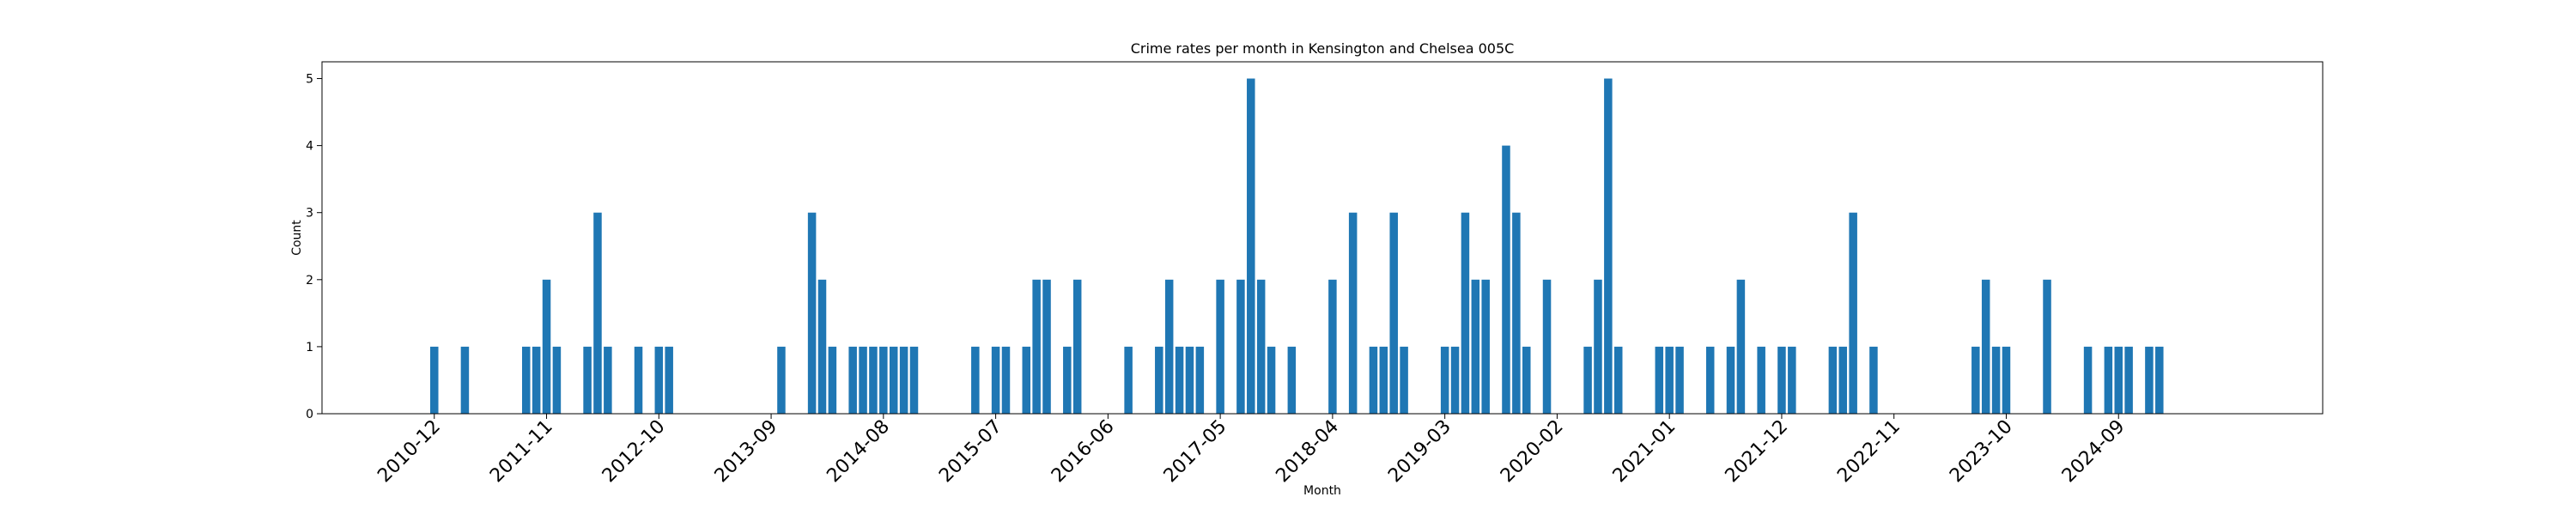 The width and height of the screenshot is (2576, 515). I want to click on y-tick-label: 3, so click(310, 214).